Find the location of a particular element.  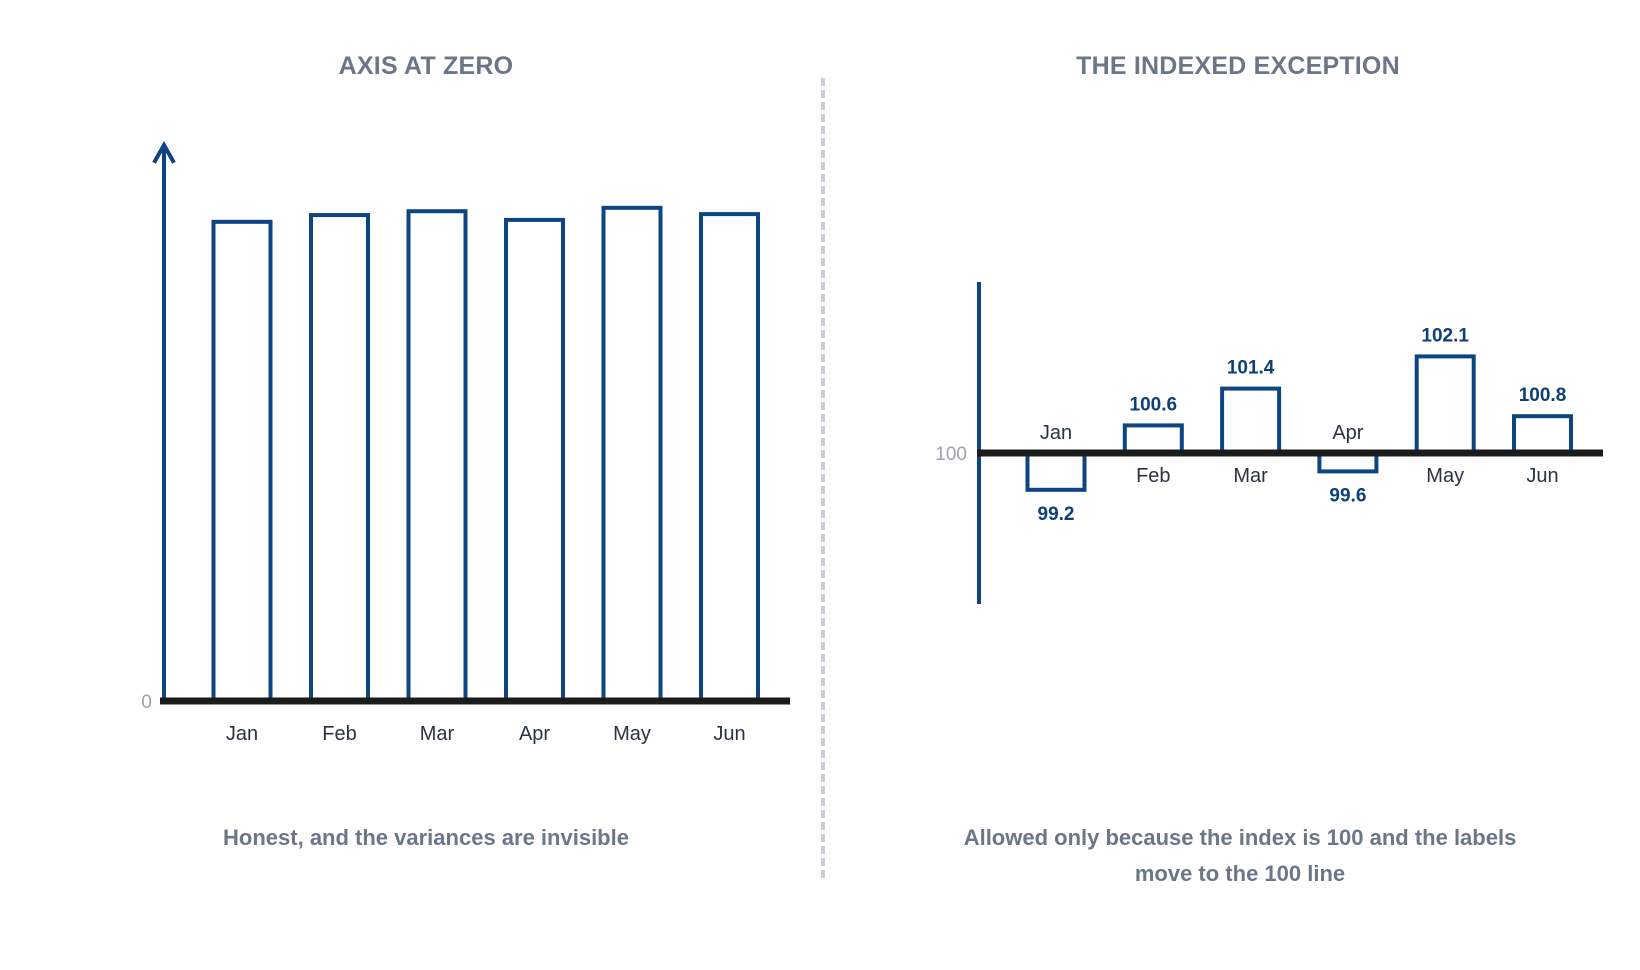

left-x-tick-jan: Jan is located at coordinates (242, 734).